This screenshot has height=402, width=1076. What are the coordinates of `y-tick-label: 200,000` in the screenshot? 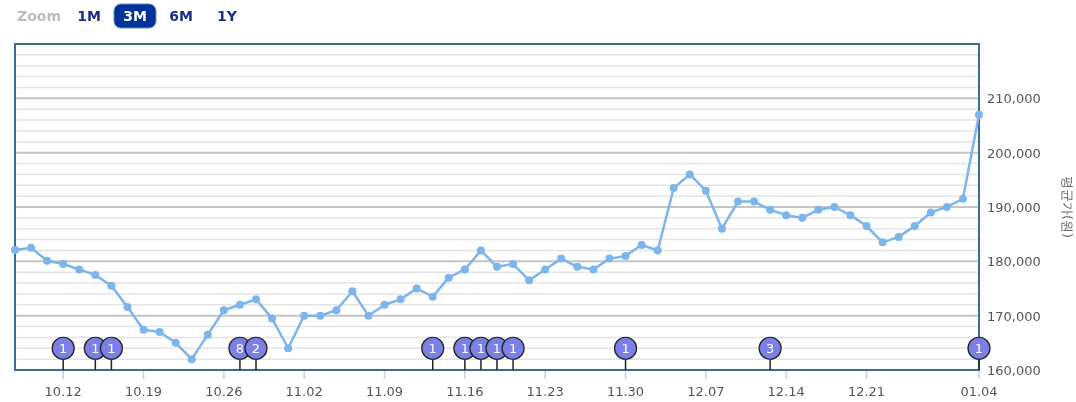 It's located at (1014, 153).